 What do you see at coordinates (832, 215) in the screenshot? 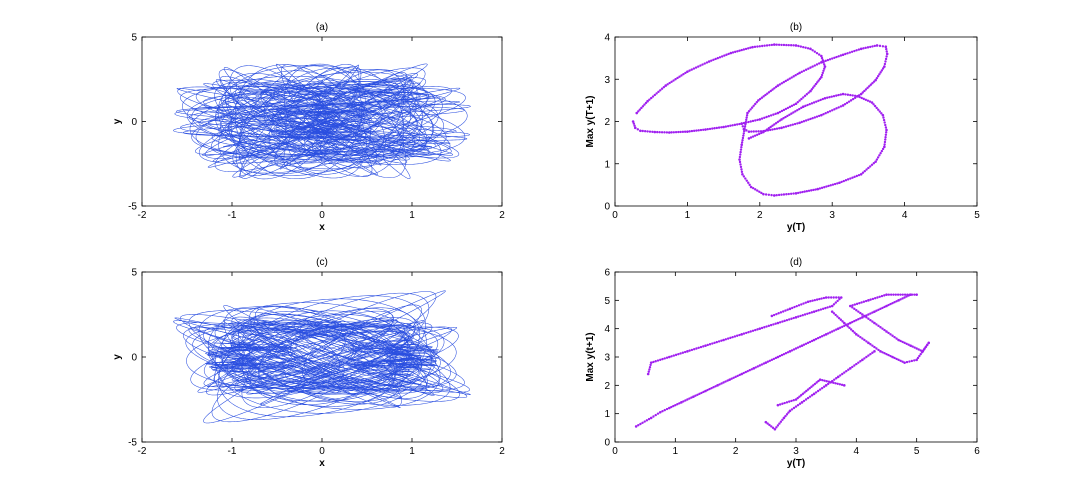
I see `x-tick-label: 3` at bounding box center [832, 215].